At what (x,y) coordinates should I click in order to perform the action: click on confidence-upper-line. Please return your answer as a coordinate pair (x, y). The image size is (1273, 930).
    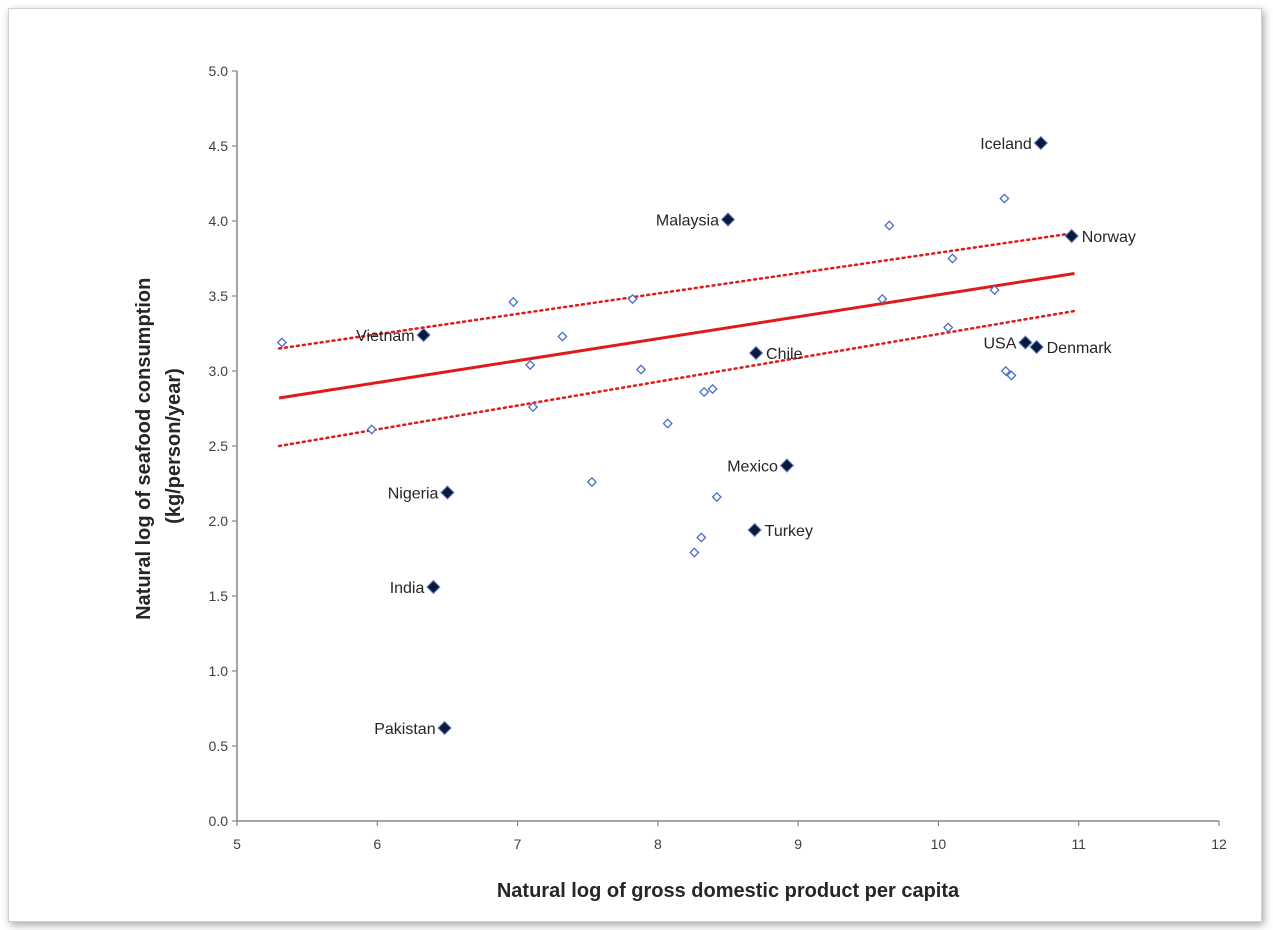
    Looking at the image, I should click on (676, 290).